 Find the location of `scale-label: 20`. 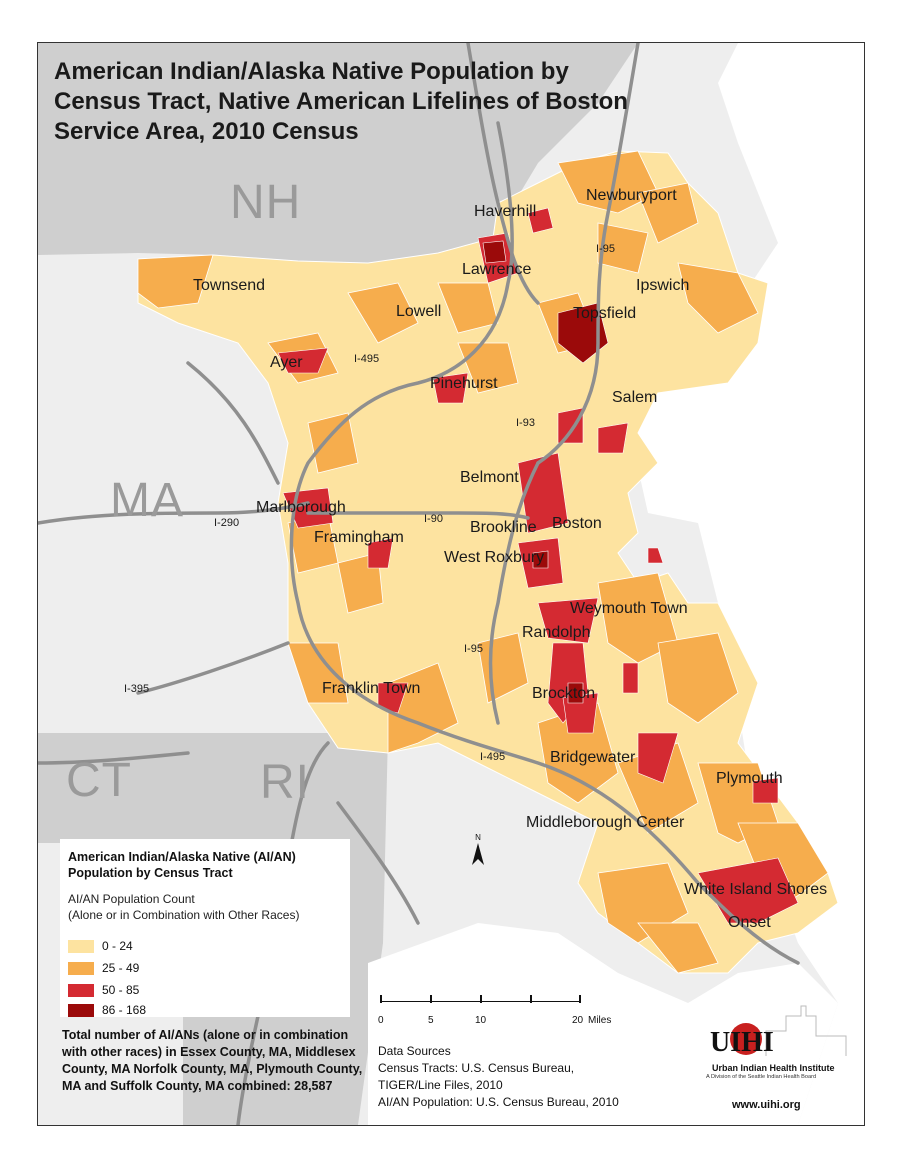

scale-label: 20 is located at coordinates (578, 1020).